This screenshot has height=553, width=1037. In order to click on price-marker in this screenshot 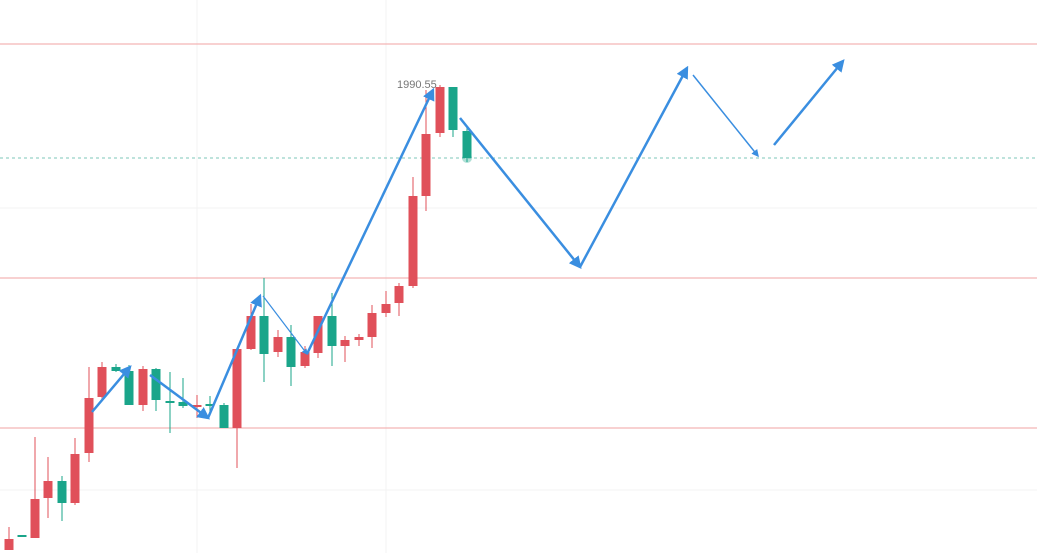, I will do `click(467, 158)`.